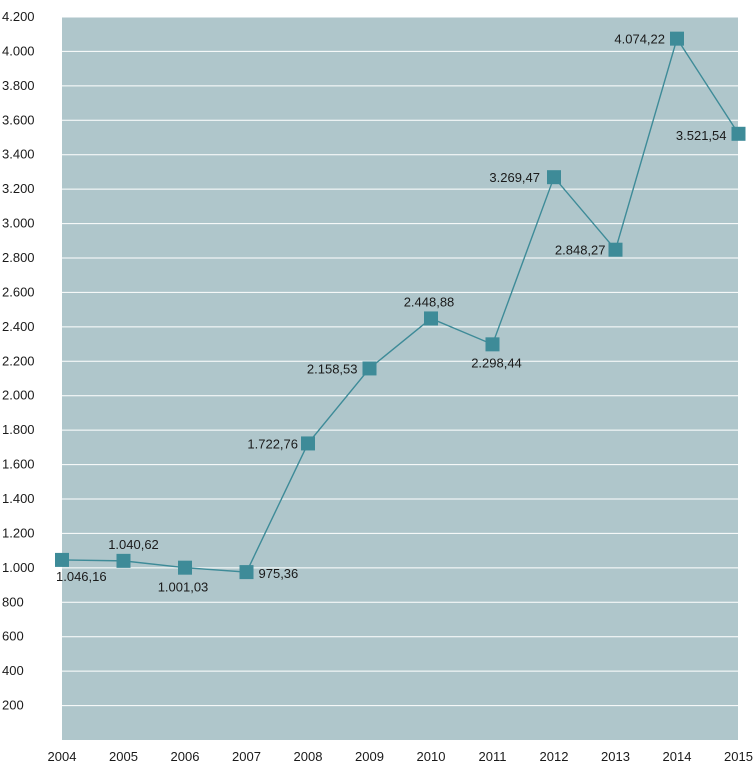 The height and width of the screenshot is (765, 755). Describe the element at coordinates (272, 443) in the screenshot. I see `data-label: 1.722,76` at that location.